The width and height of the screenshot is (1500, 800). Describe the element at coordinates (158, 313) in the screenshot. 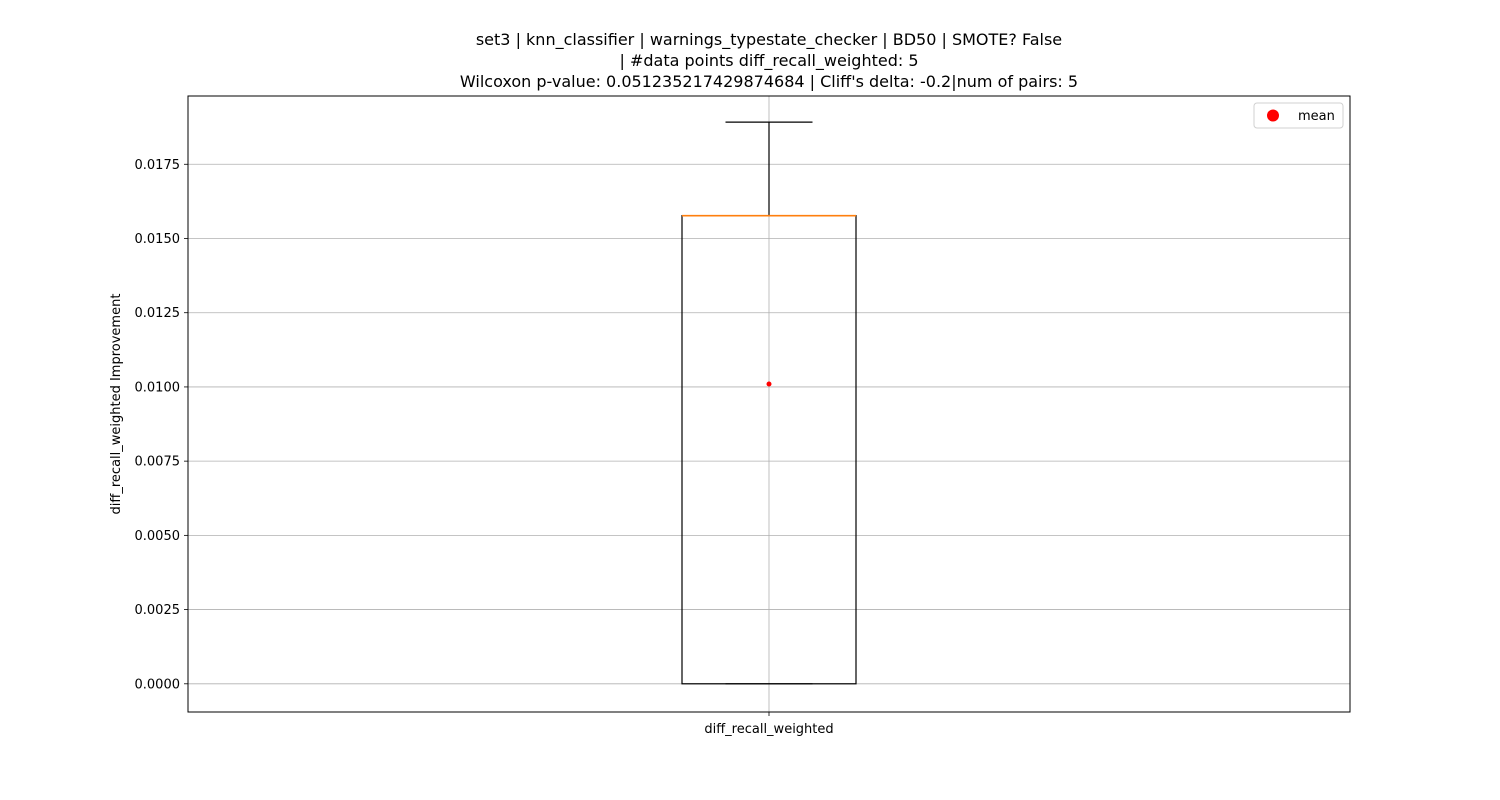

I see `y-tick-label: 0.0125` at that location.